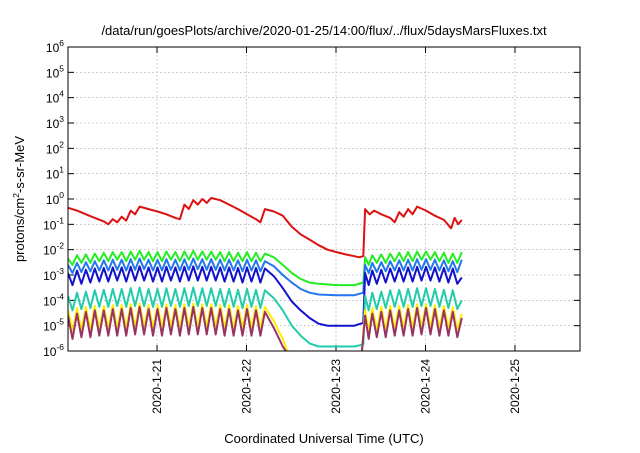 This screenshot has height=453, width=640. Describe the element at coordinates (53, 249) in the screenshot. I see `y-tick-label: 10⁻²` at that location.